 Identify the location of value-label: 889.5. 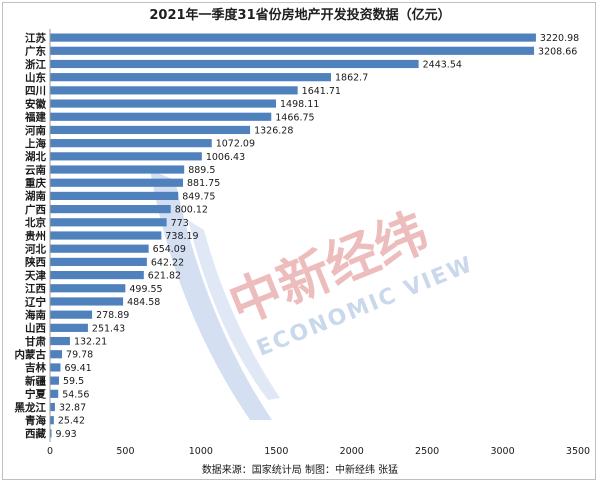
(201, 170).